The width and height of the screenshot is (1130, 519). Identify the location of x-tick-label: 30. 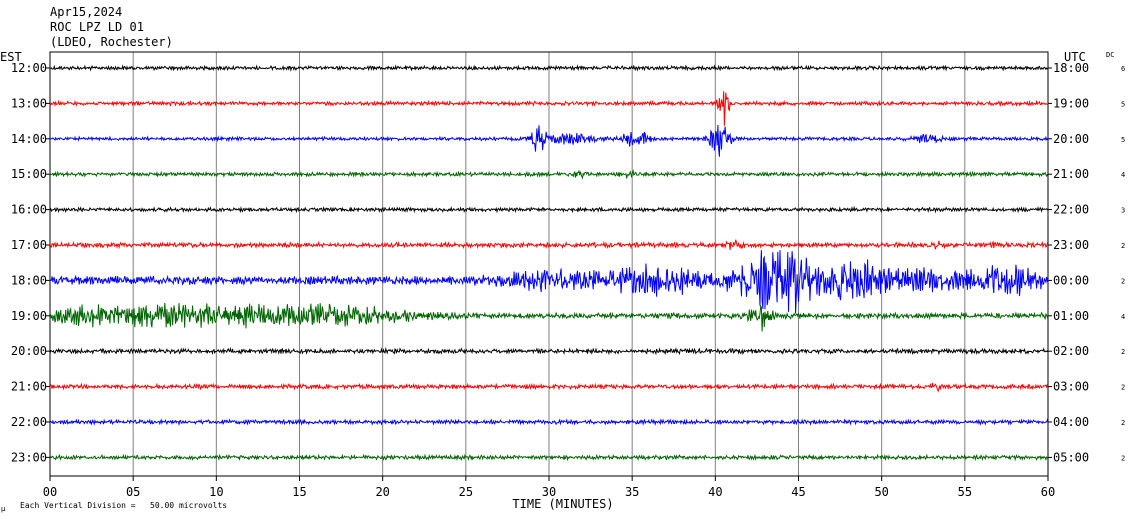
(549, 492).